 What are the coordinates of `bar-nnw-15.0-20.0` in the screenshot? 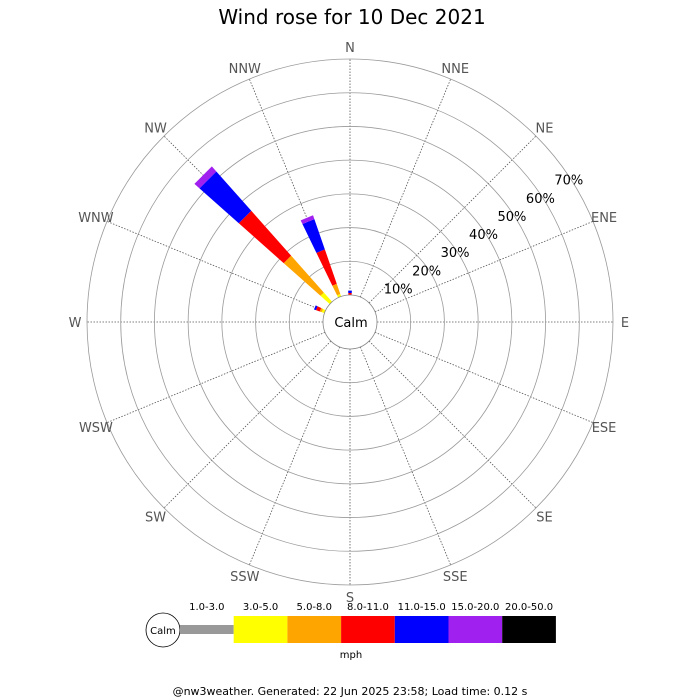 It's located at (307, 220).